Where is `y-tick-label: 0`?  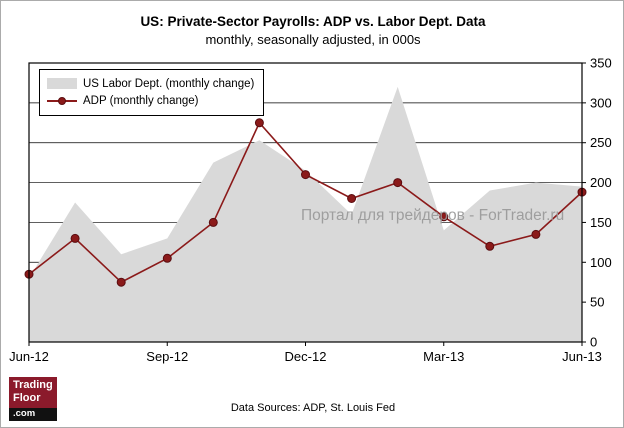 y-tick-label: 0 is located at coordinates (593, 342).